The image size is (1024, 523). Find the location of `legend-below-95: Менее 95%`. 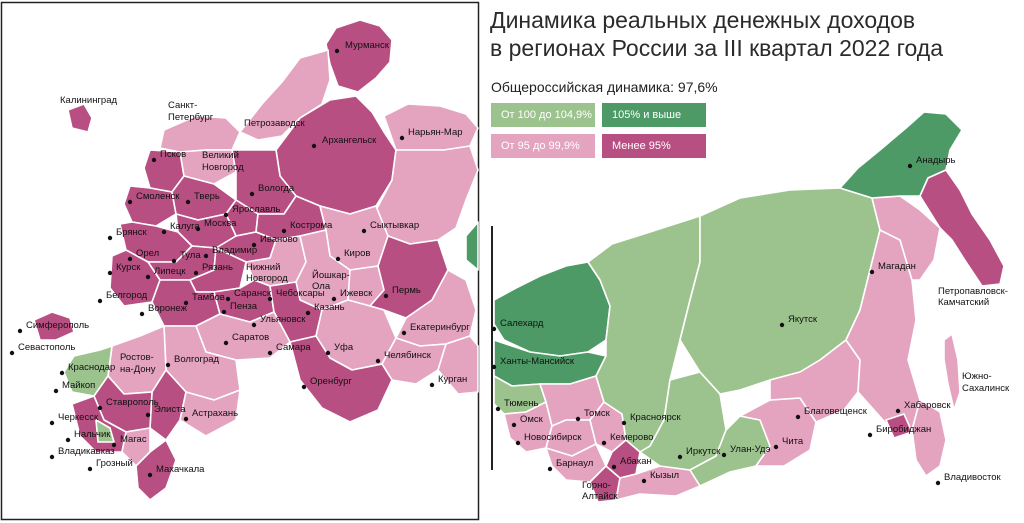

legend-below-95: Менее 95% is located at coordinates (654, 146).